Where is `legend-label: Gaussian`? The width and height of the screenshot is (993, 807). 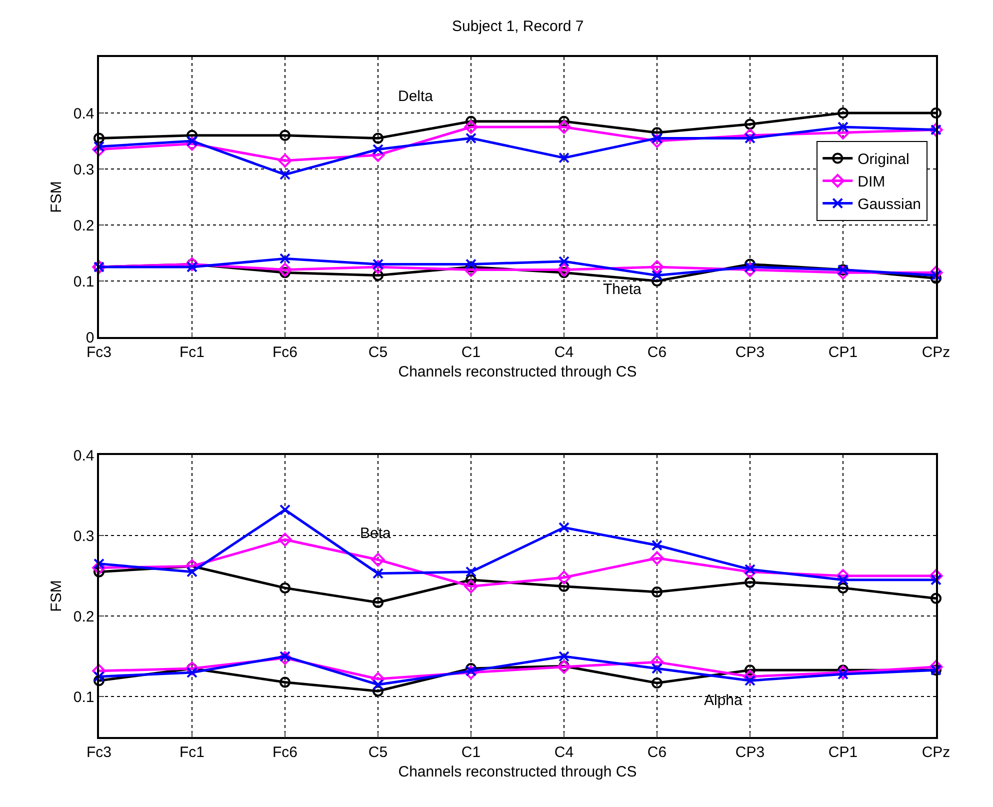
legend-label: Gaussian is located at coordinates (890, 205).